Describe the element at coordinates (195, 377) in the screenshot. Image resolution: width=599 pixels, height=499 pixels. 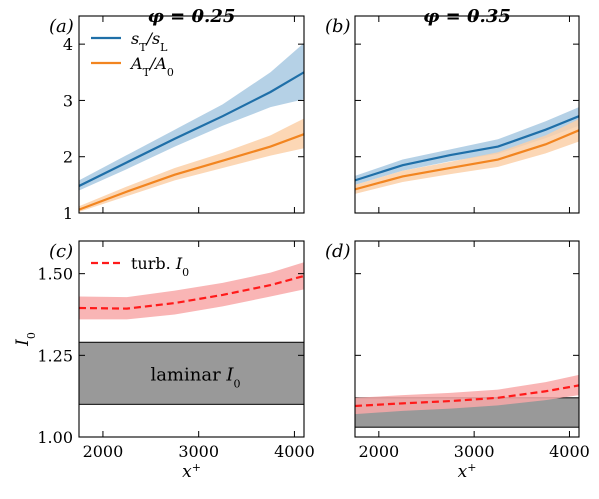
I see `laminar-band-label: laminar I0` at that location.